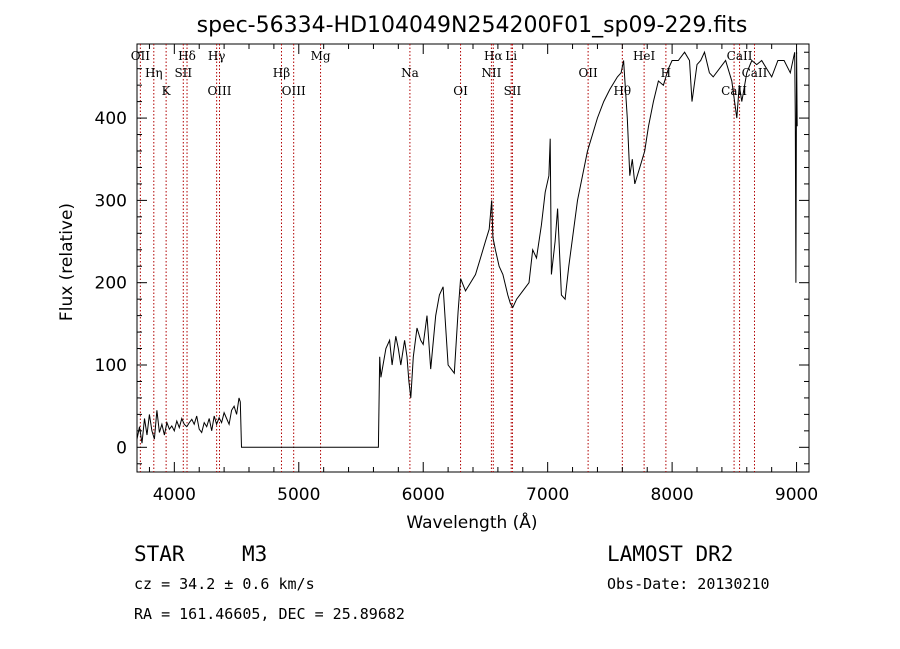 The width and height of the screenshot is (900, 649). What do you see at coordinates (644, 56) in the screenshot?
I see `spectral-line-label: HeI` at bounding box center [644, 56].